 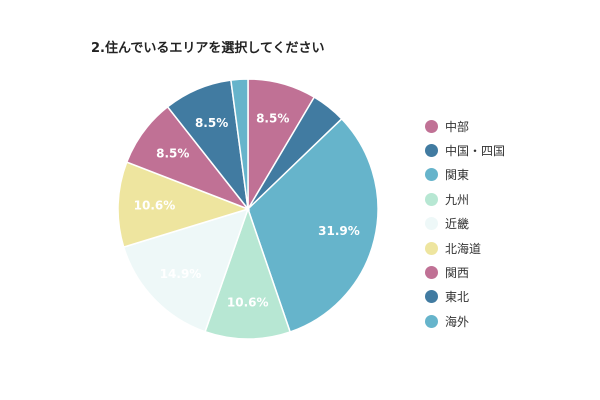 I want to click on slice-label-7: 8.5%, so click(x=211, y=123).